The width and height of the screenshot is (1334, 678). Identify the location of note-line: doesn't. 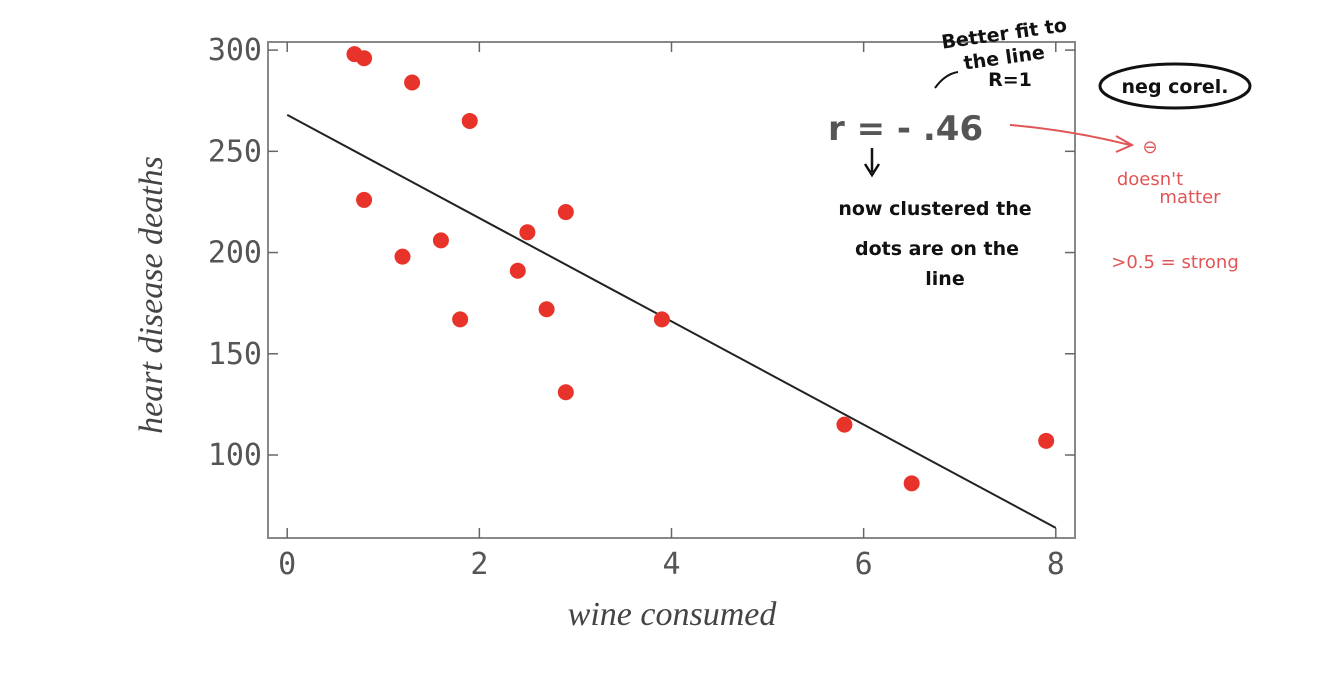
(1150, 179).